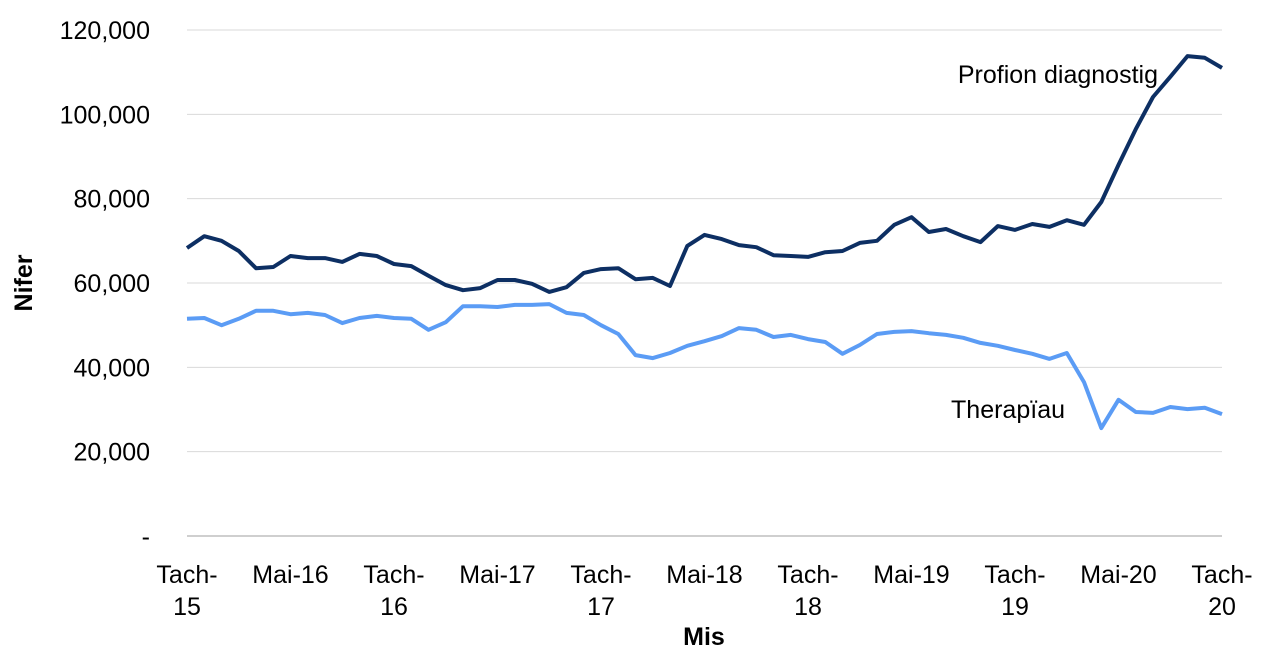  I want to click on x-axis-label: Mis, so click(704, 637).